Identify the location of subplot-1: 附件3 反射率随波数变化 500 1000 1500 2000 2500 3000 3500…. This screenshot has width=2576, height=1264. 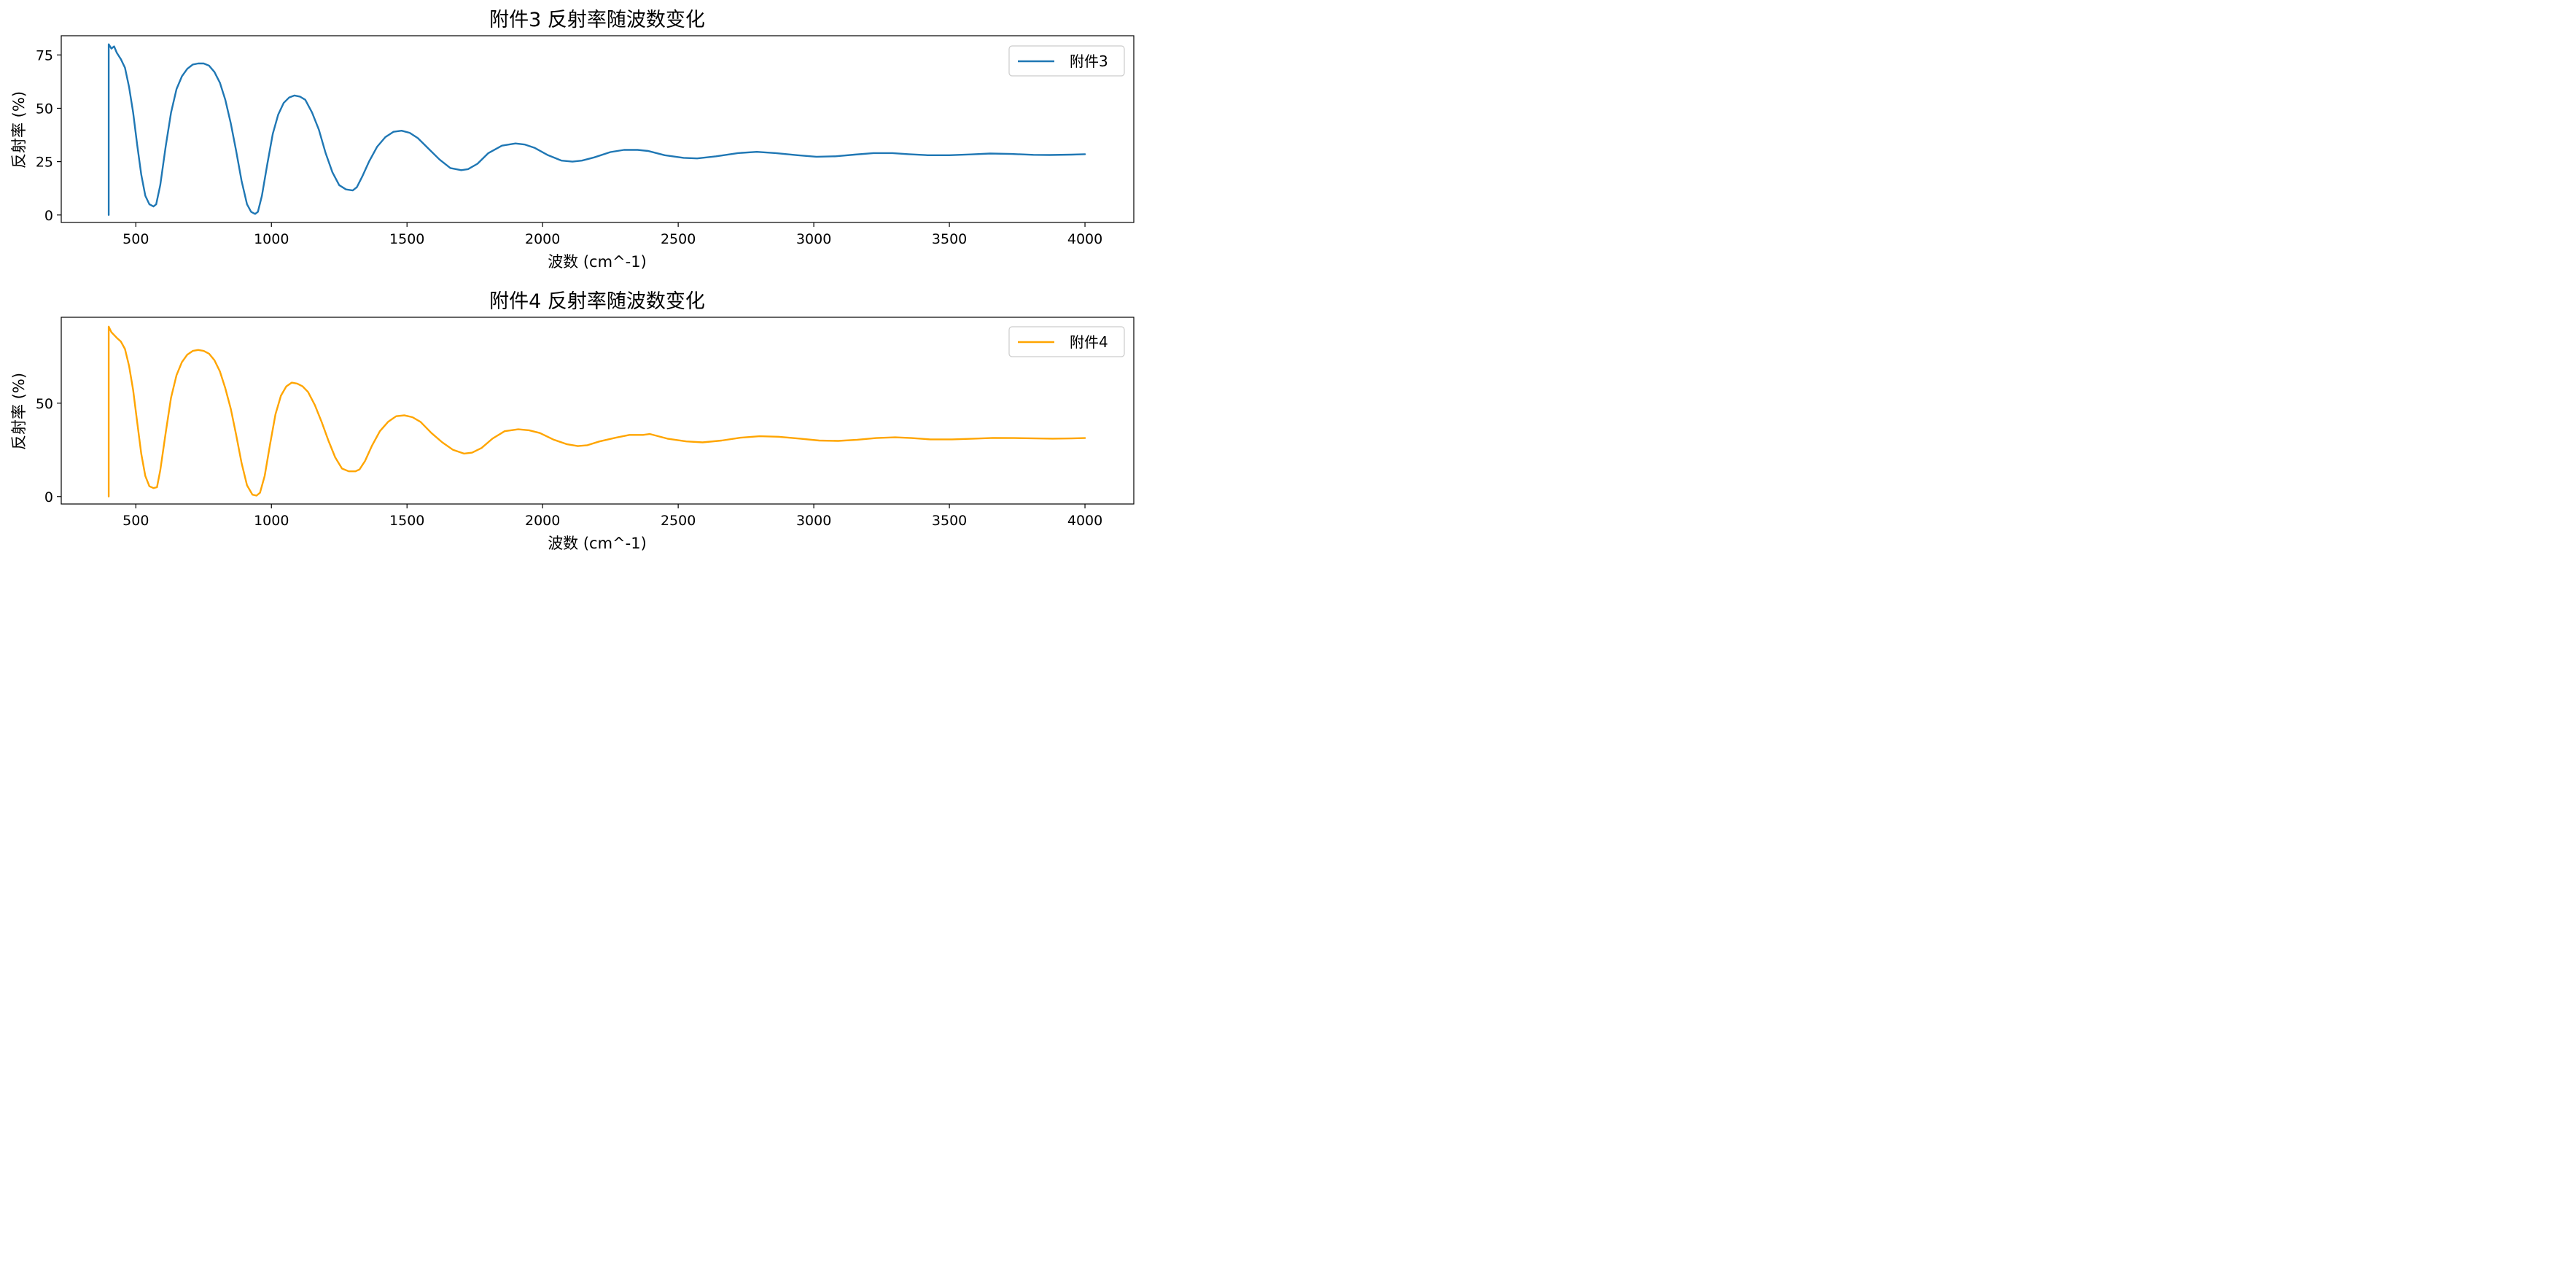
(572, 140).